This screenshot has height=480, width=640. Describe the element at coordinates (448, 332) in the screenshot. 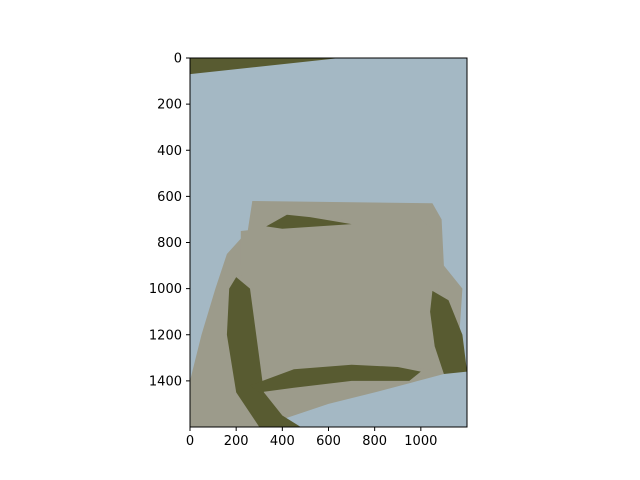

I see `image-region-right-flap` at that location.